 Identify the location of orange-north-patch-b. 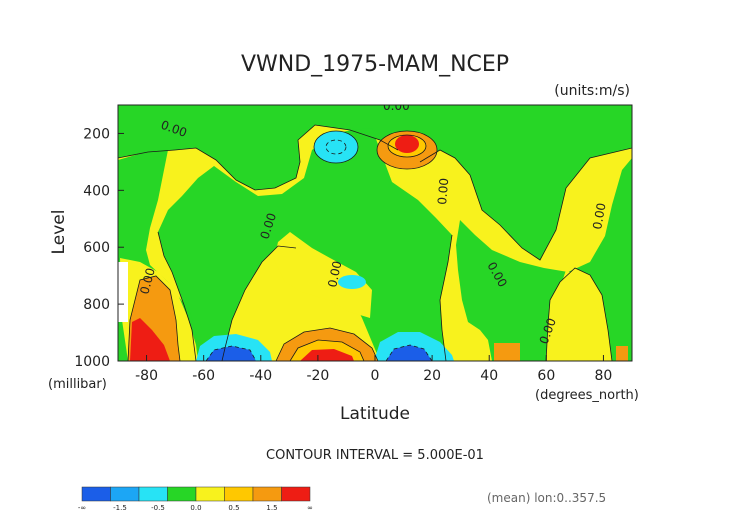
(622, 353).